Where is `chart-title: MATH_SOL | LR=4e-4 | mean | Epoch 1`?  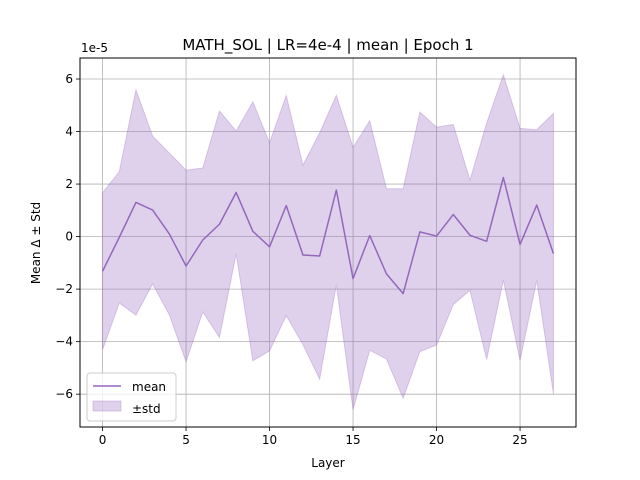
chart-title: MATH_SOL | LR=4e-4 | mean | Epoch 1 is located at coordinates (327, 45).